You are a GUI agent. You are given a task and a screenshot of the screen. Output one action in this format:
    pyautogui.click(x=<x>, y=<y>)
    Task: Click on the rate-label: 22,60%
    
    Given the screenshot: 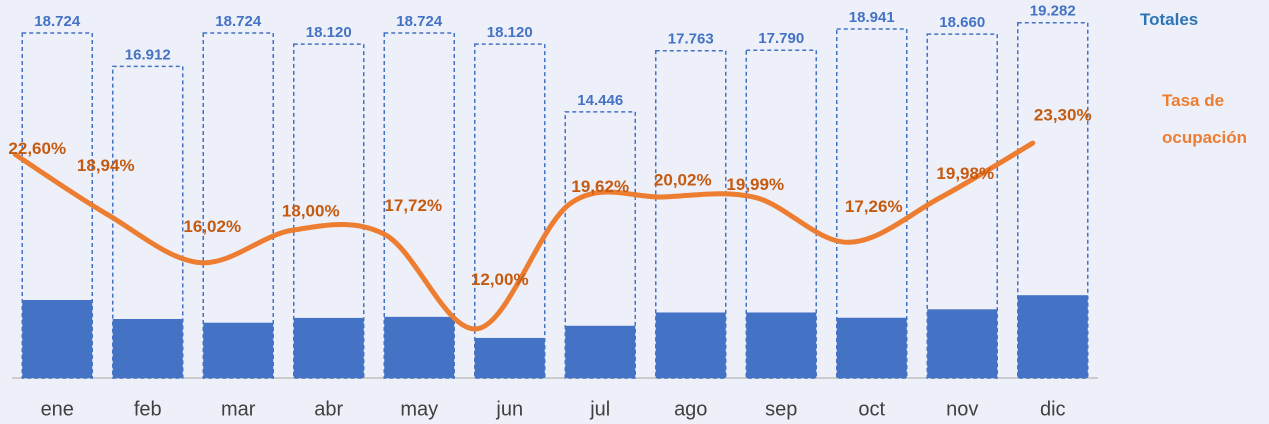 What is the action you would take?
    pyautogui.click(x=37, y=148)
    